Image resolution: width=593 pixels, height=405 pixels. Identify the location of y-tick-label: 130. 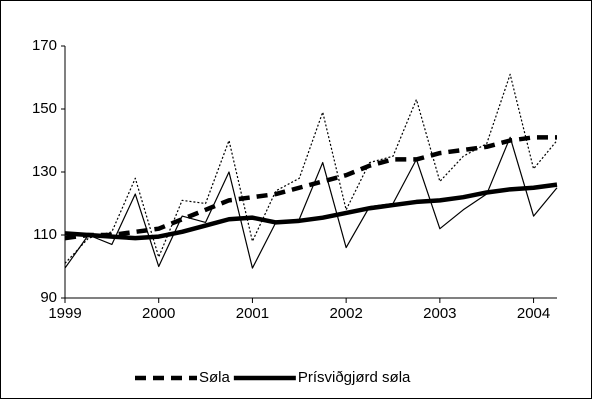
(44, 171).